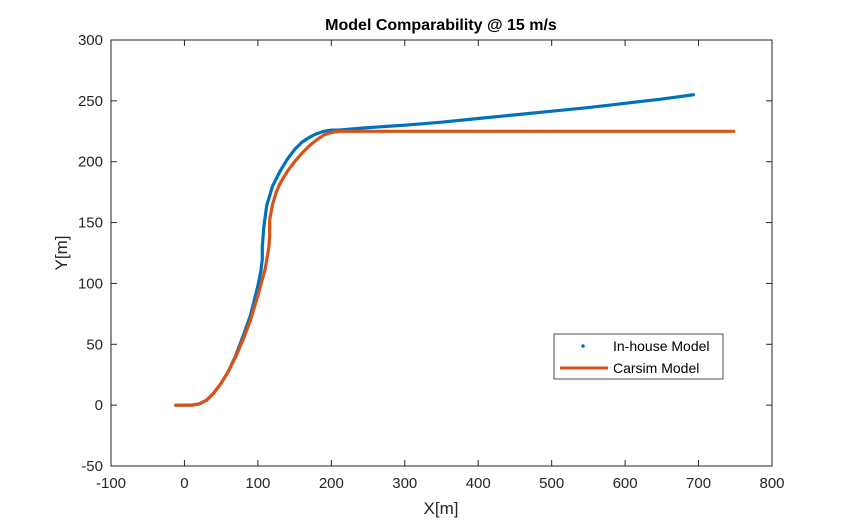  Describe the element at coordinates (90, 101) in the screenshot. I see `y-tick-label: 250` at that location.